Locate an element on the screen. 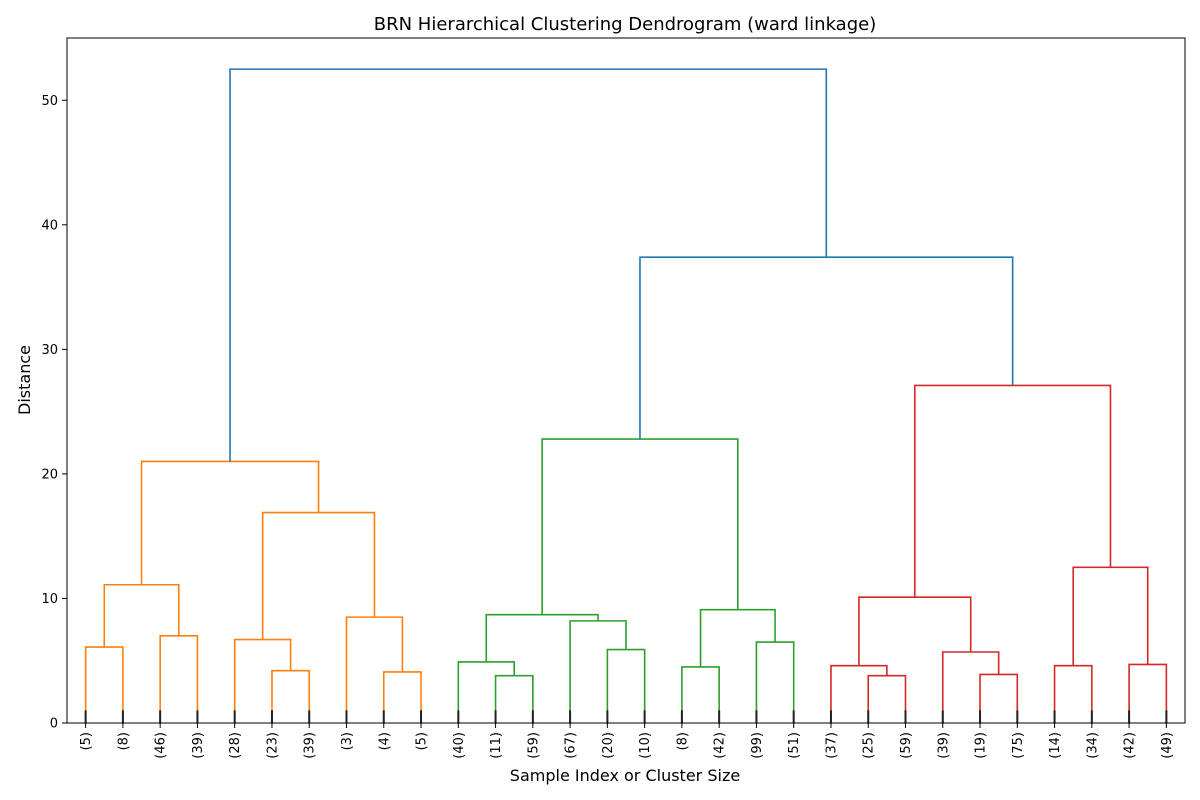 The width and height of the screenshot is (1200, 800). leaf-label: (11) is located at coordinates (496, 745).